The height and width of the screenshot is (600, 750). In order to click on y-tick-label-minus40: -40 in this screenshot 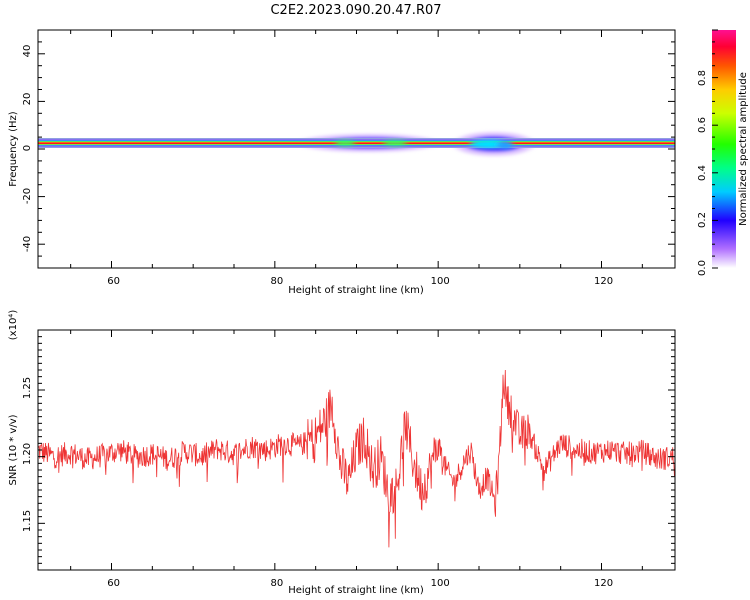, I will do `click(27, 244)`.